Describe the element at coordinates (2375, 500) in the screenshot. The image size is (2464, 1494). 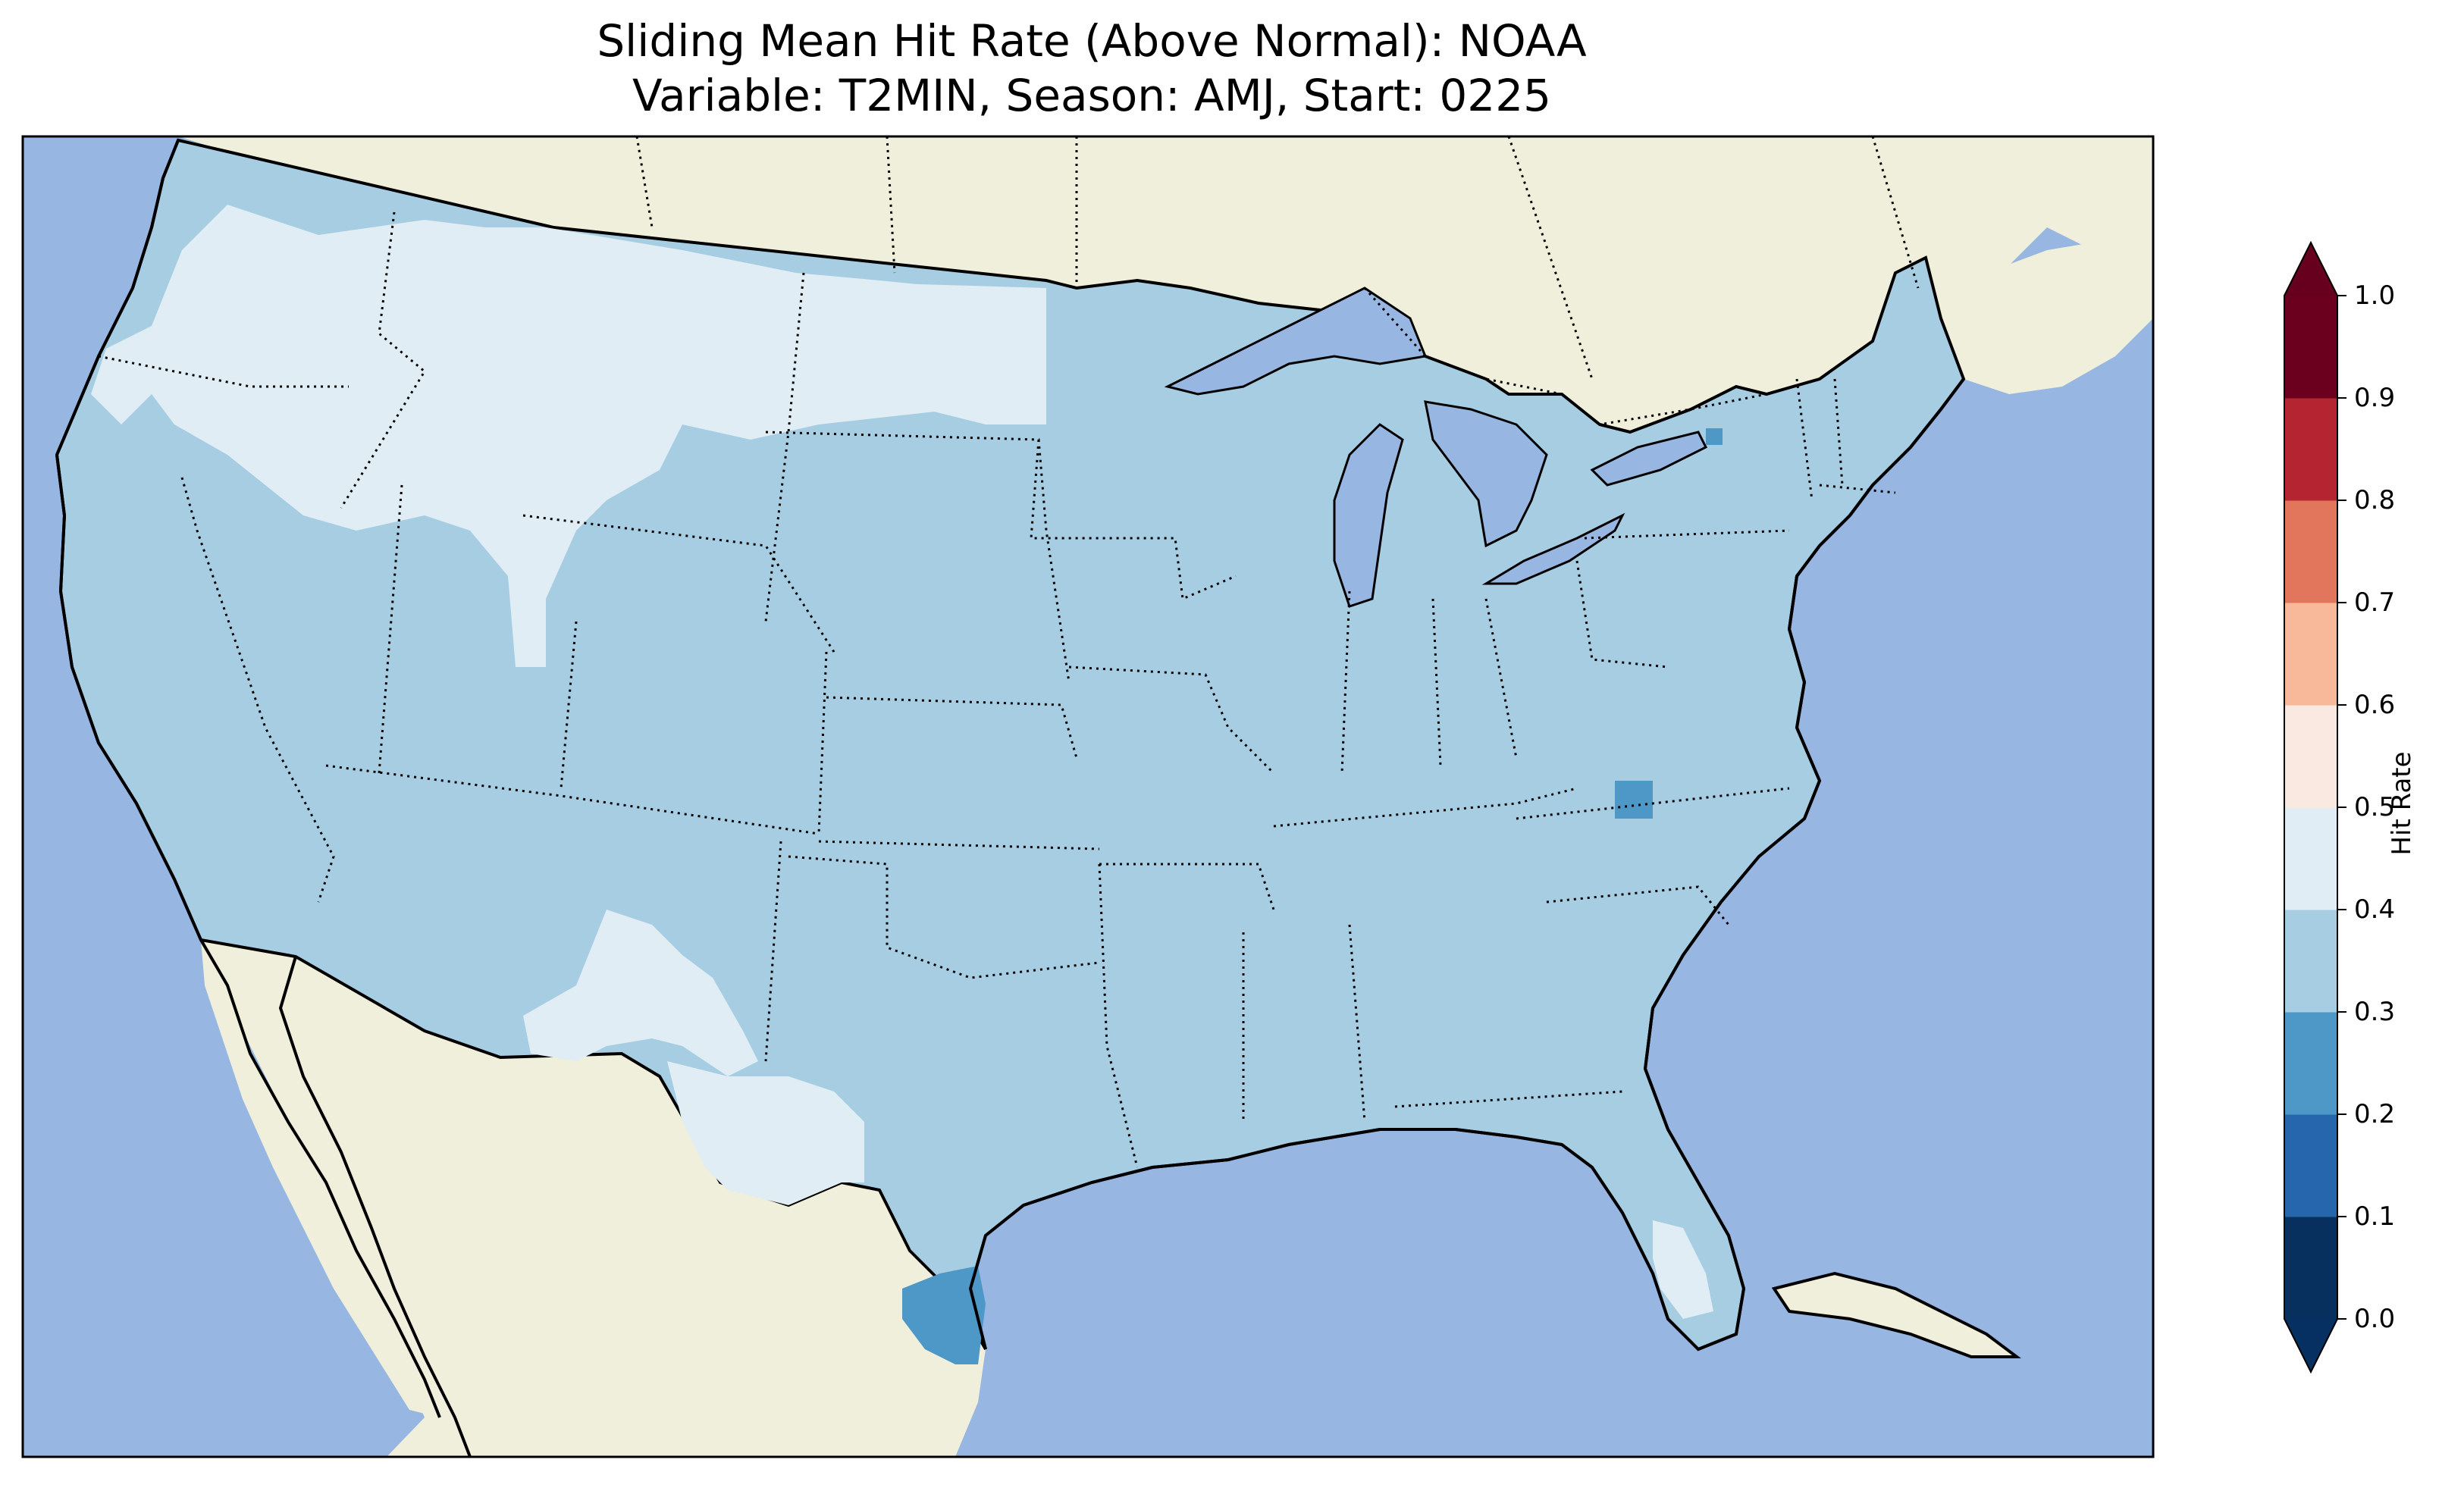
I see `colorbar-tick-label: 0.8` at that location.